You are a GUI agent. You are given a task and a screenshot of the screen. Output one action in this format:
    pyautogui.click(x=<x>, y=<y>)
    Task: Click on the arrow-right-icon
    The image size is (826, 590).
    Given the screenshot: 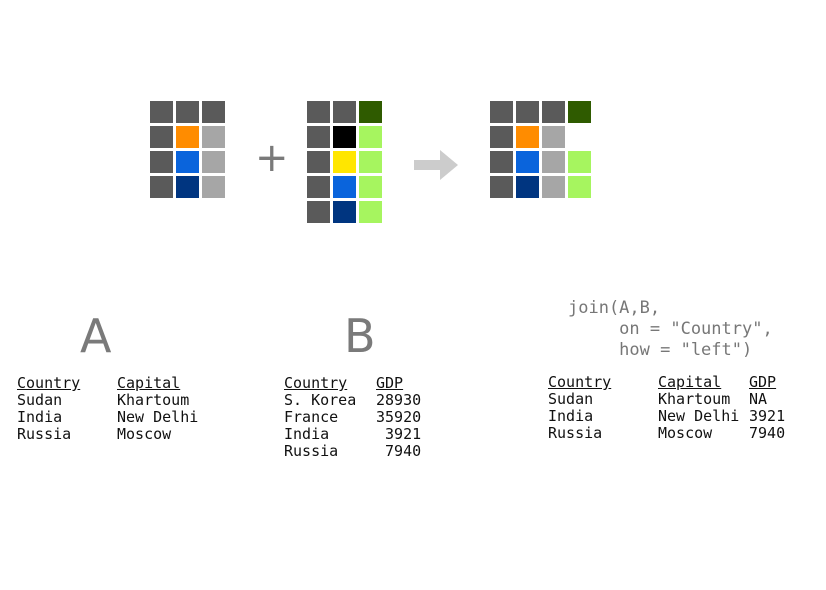 What is the action you would take?
    pyautogui.click(x=436, y=165)
    